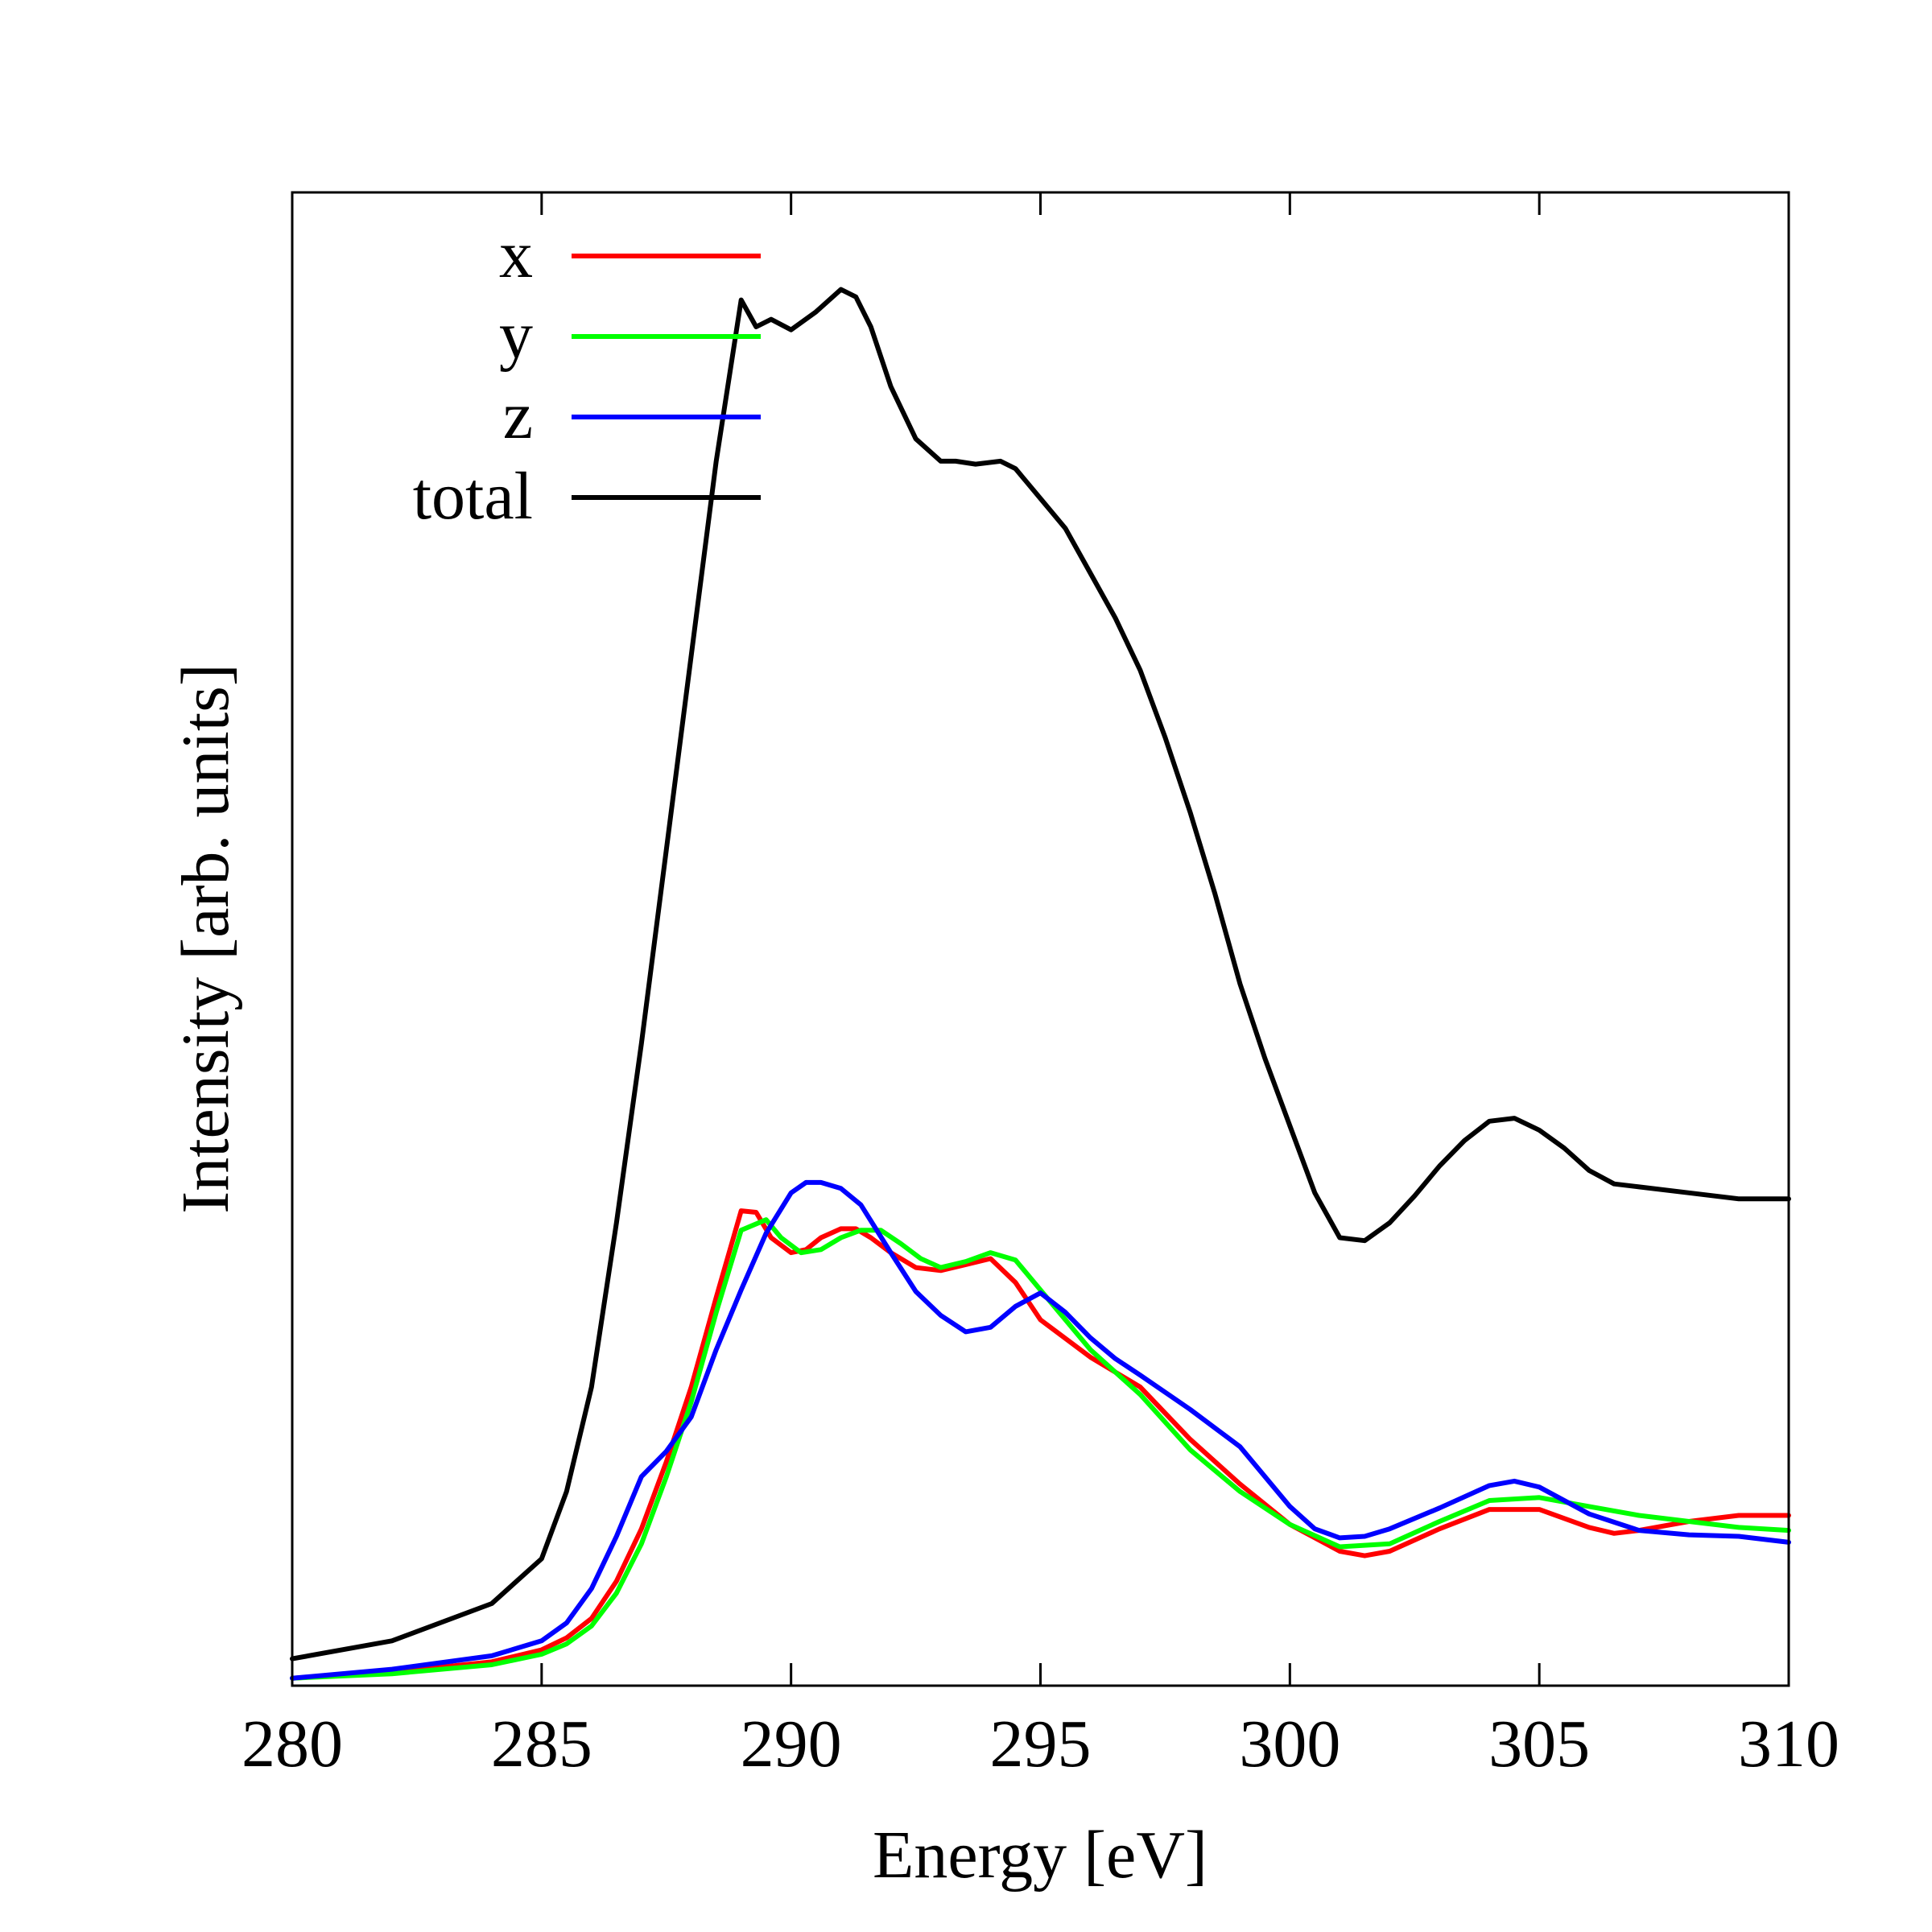 This screenshot has height=1932, width=1932. What do you see at coordinates (1040, 1855) in the screenshot?
I see `x-axis-label: Energy [eV]` at bounding box center [1040, 1855].